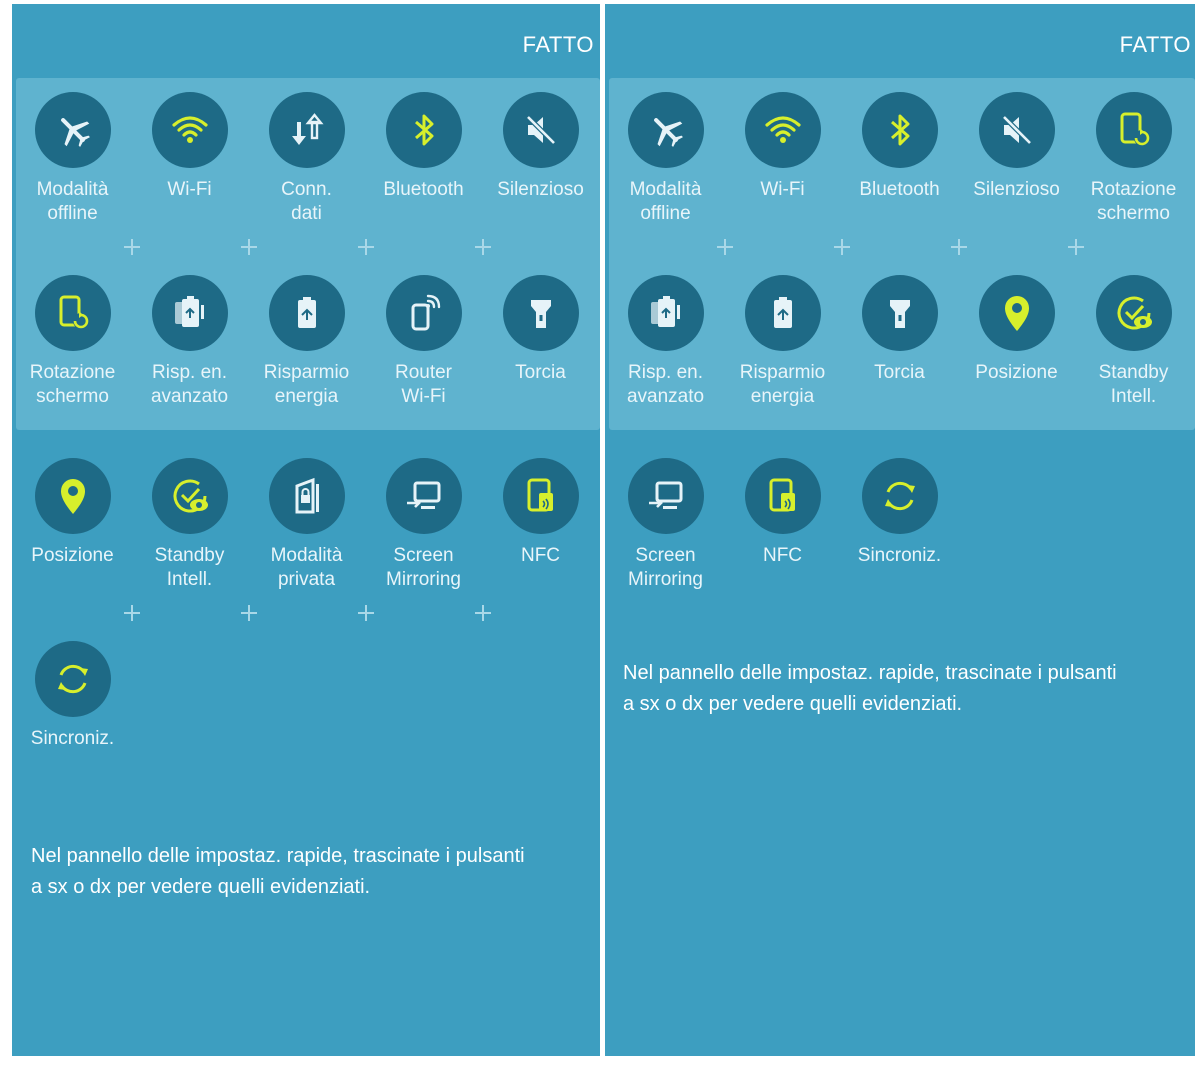  Describe the element at coordinates (423, 313) in the screenshot. I see `wifi-router-icon` at that location.